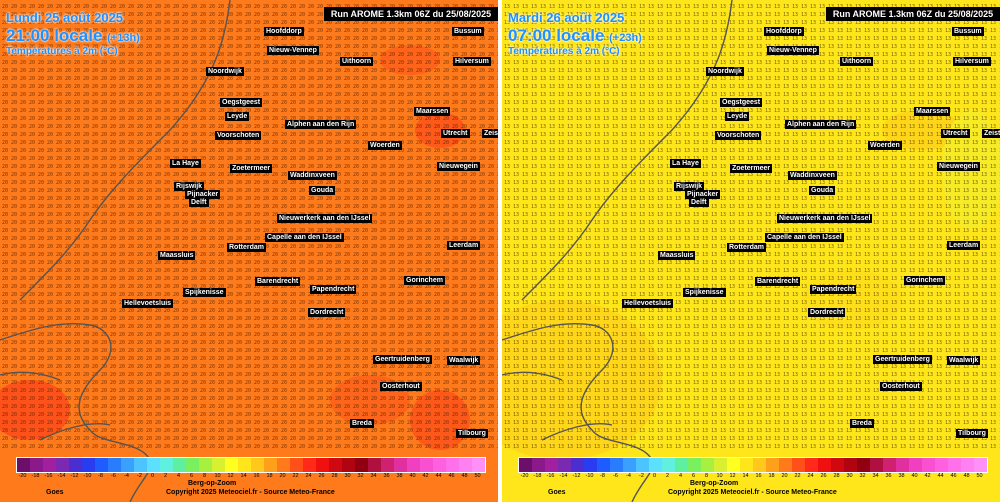 The height and width of the screenshot is (502, 1000). Describe the element at coordinates (322, 190) in the screenshot. I see `city-label: Gouda` at that location.